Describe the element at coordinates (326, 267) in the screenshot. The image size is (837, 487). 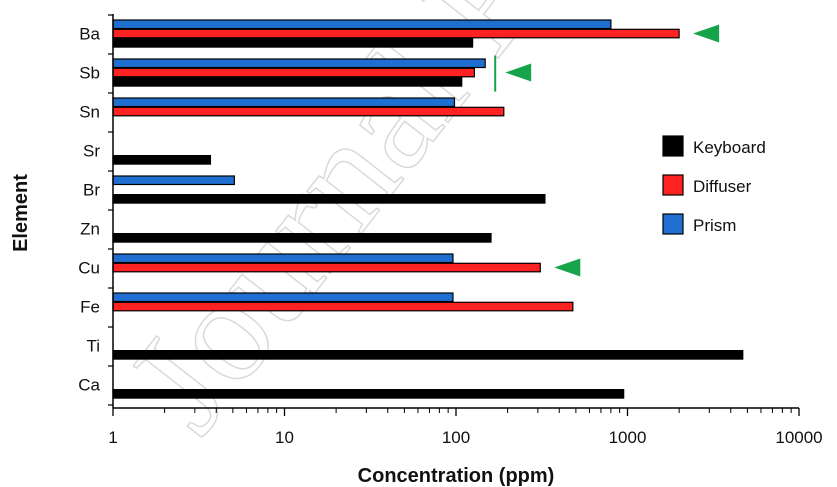
I see `bar-diffuser-cu` at that location.